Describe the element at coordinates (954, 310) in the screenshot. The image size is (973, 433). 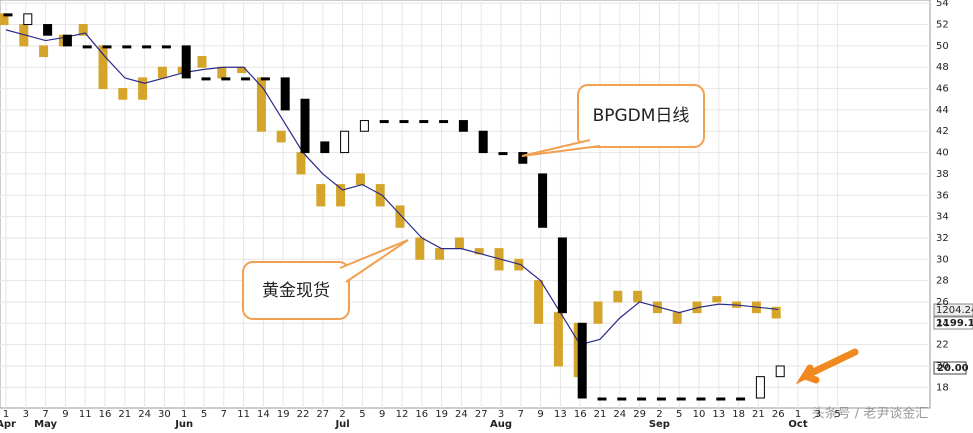
I see `price-tag-label: 1204.24` at that location.